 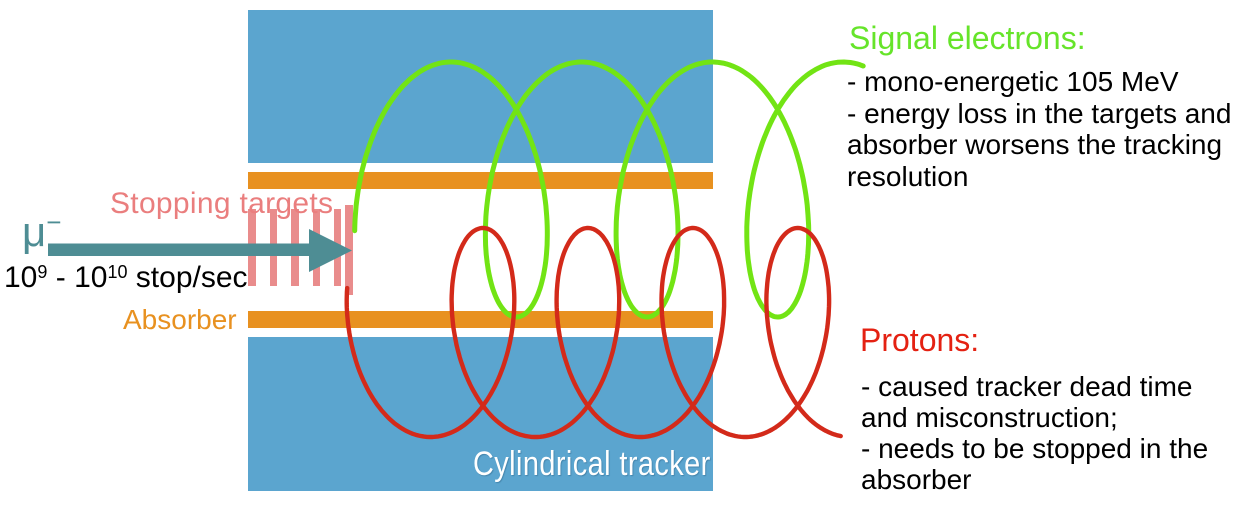 I want to click on muon-symbol: μ−, so click(x=41, y=231).